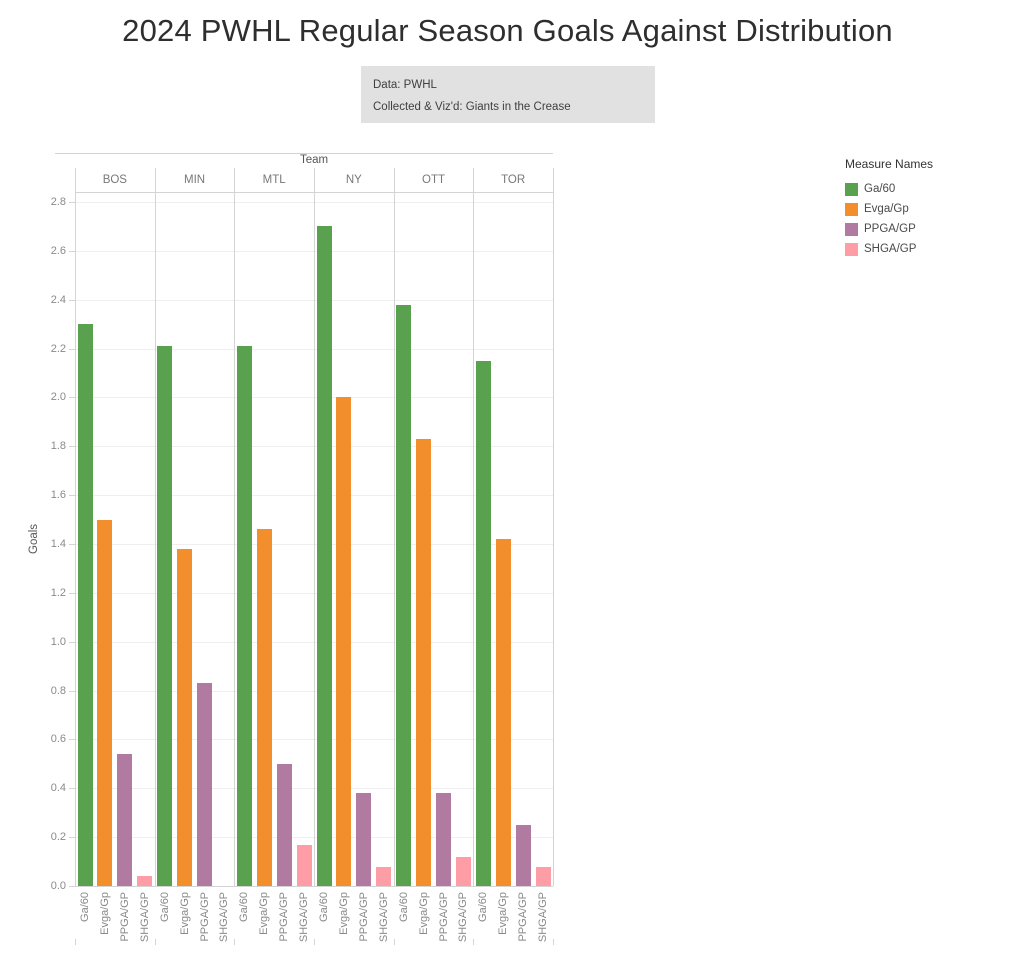  What do you see at coordinates (434, 180) in the screenshot?
I see `column-header-ott: OTT` at bounding box center [434, 180].